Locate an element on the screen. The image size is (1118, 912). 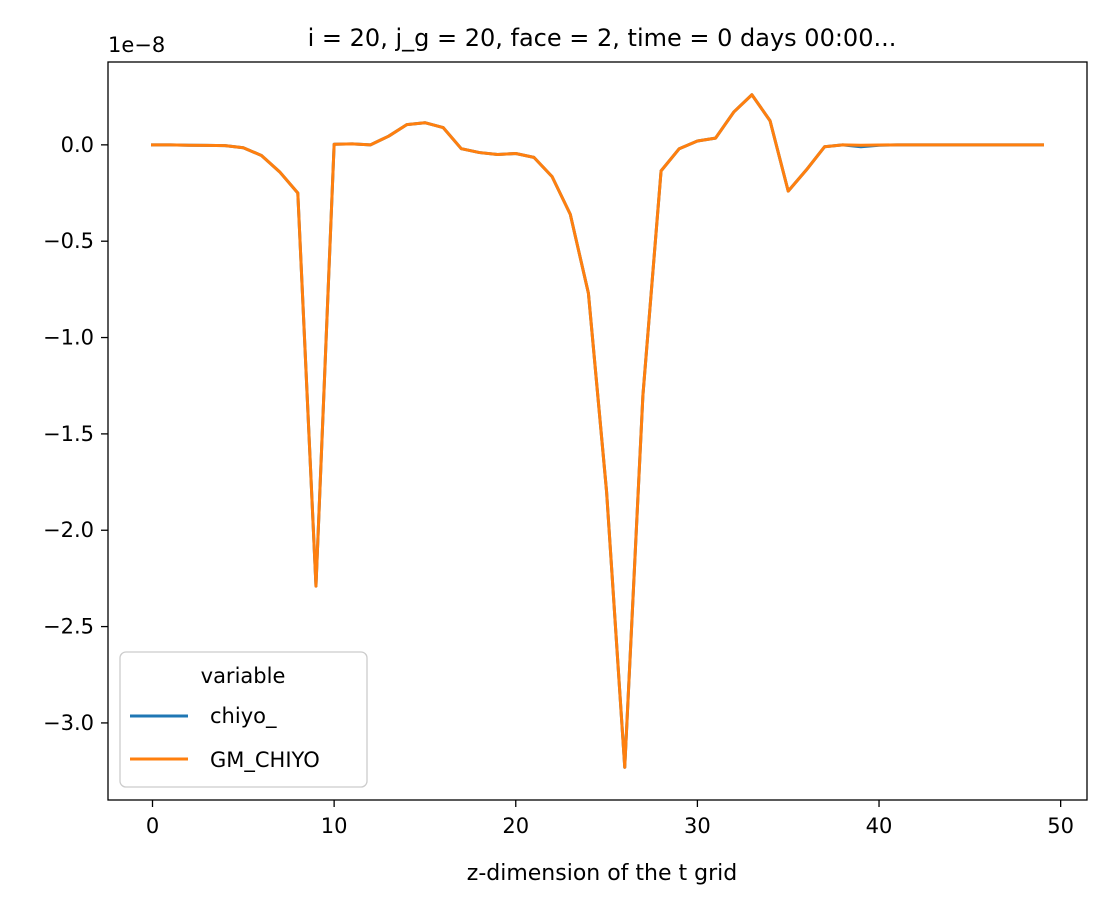
y-tick-label: −2.5 is located at coordinates (68, 627).